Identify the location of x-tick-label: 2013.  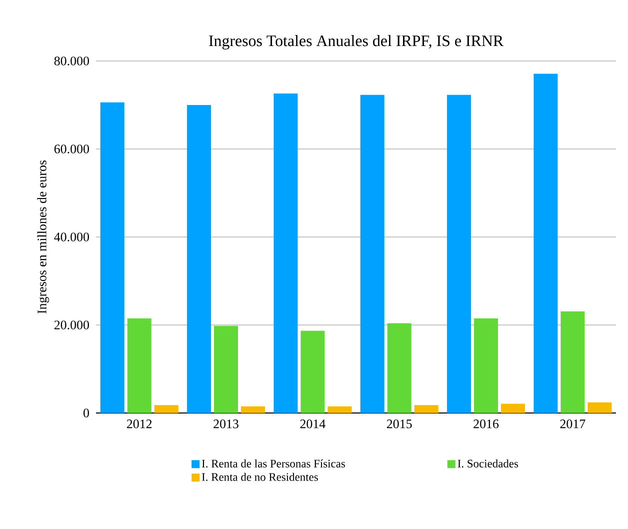
(226, 424).